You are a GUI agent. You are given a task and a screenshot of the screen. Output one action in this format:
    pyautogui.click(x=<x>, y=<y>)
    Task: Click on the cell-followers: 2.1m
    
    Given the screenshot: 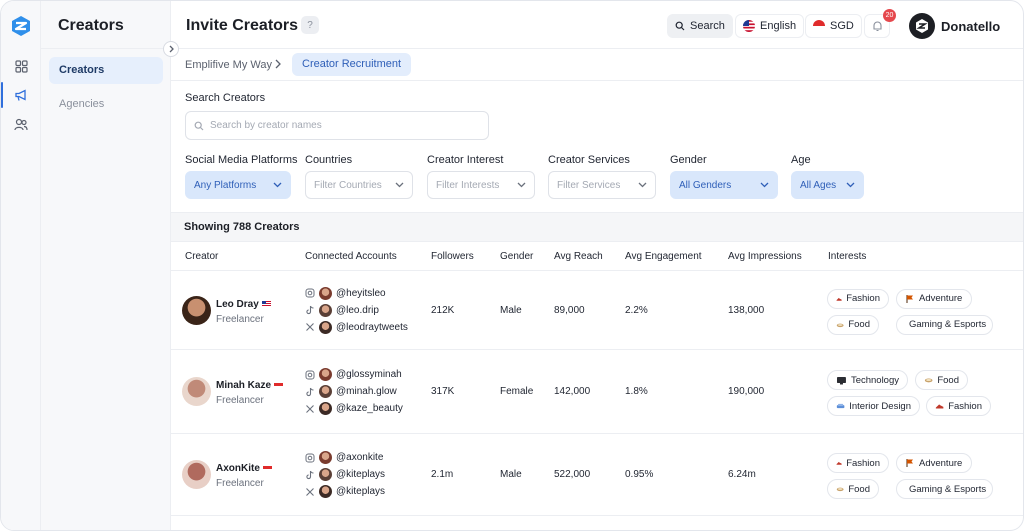 What is the action you would take?
    pyautogui.click(x=442, y=474)
    